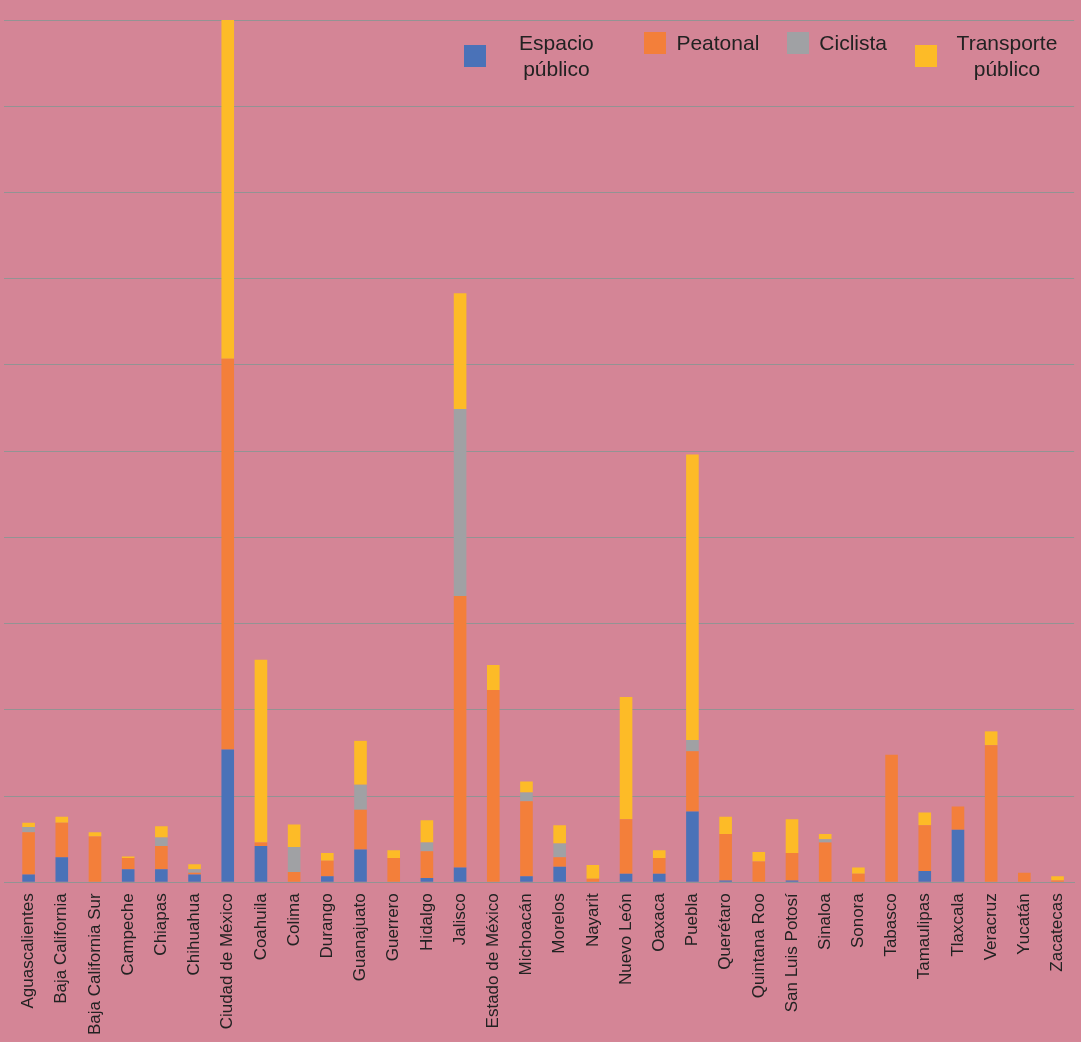 The width and height of the screenshot is (1081, 1042). What do you see at coordinates (393, 927) in the screenshot?
I see `x-tick-label: Guerrero` at bounding box center [393, 927].